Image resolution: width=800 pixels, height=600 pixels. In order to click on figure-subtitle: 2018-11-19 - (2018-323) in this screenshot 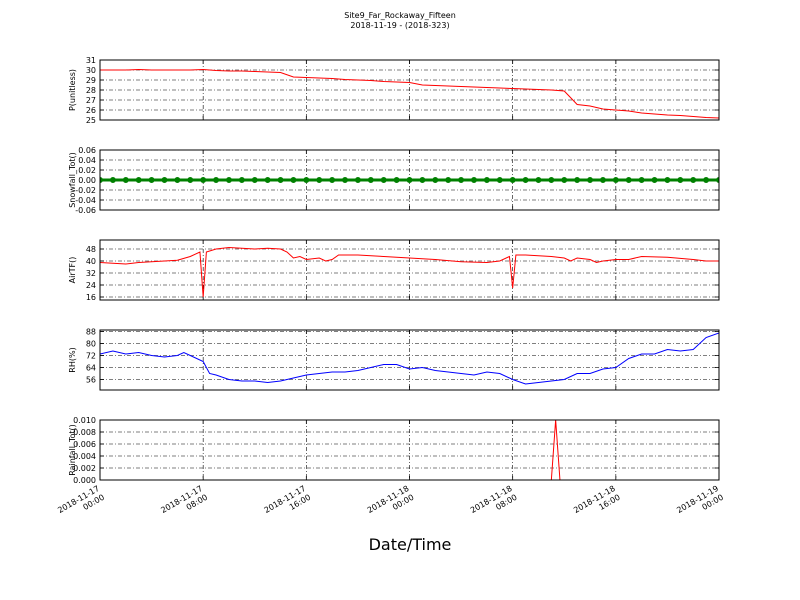, I will do `click(399, 25)`.